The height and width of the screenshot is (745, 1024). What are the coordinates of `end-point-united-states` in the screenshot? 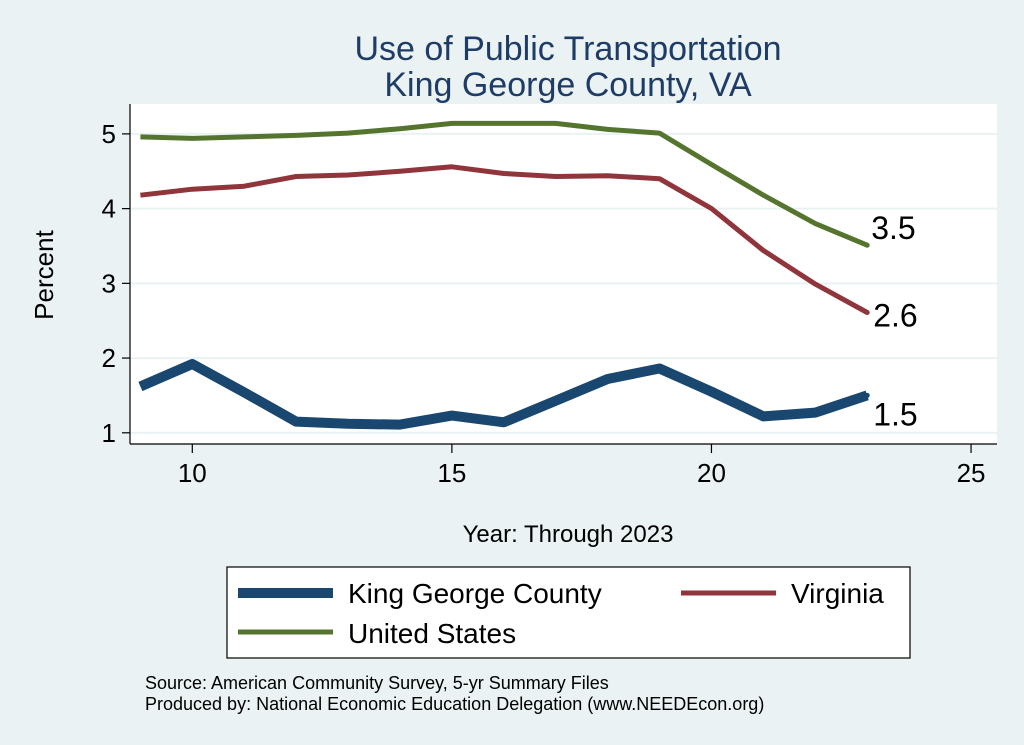 It's located at (867, 245).